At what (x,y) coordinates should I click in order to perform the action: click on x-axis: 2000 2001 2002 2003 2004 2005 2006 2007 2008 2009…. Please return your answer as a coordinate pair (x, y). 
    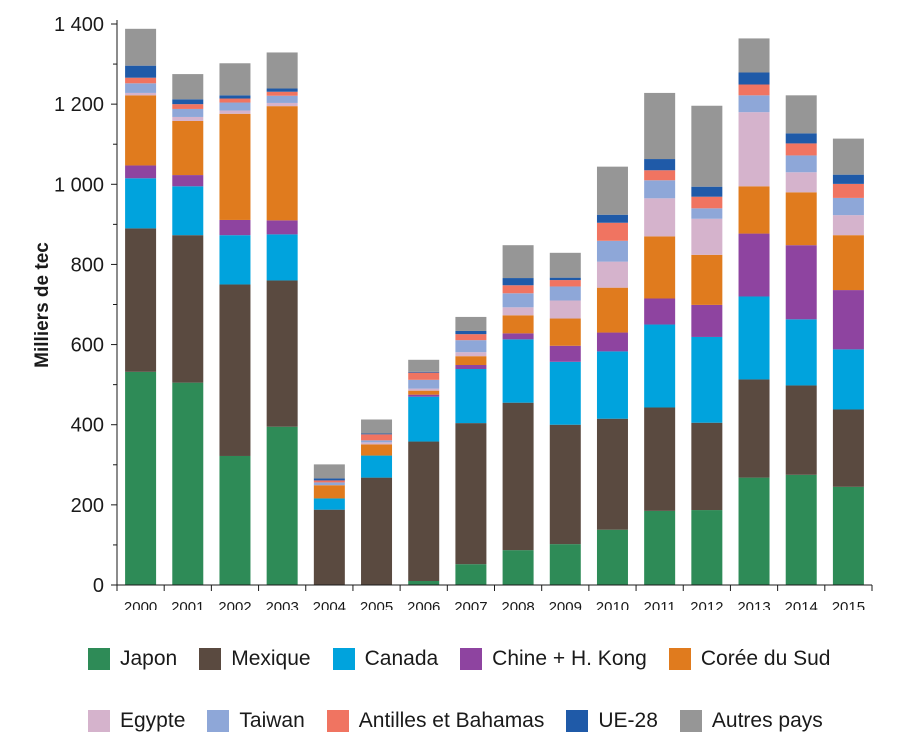
    Looking at the image, I should click on (494, 597).